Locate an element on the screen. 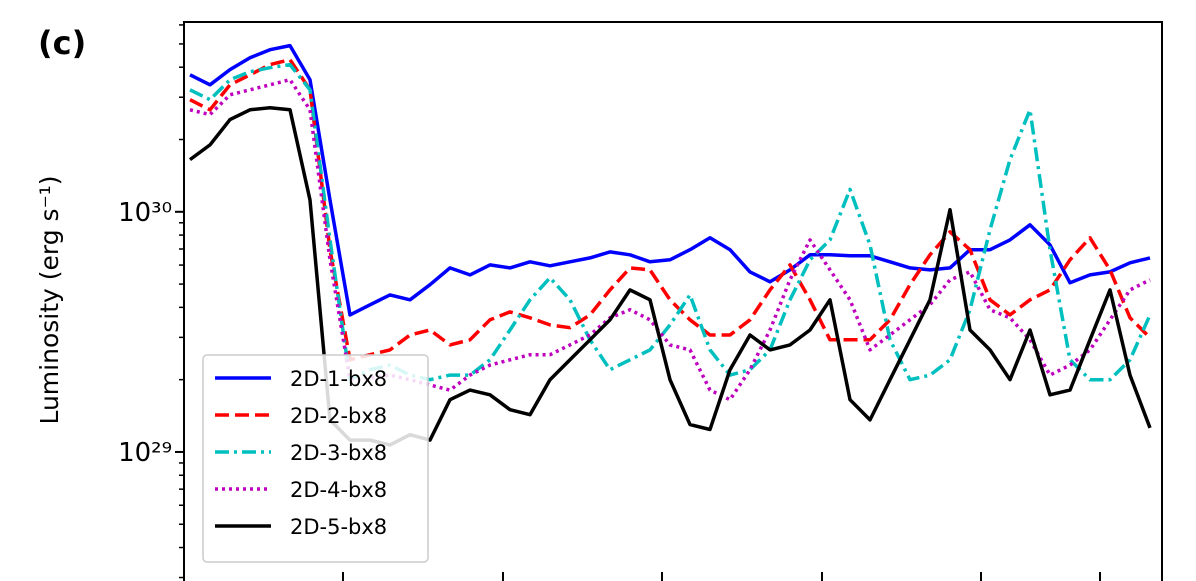 The height and width of the screenshot is (581, 1196). y-axis-label: Luminosity (erg s⁻¹) is located at coordinates (49, 299).